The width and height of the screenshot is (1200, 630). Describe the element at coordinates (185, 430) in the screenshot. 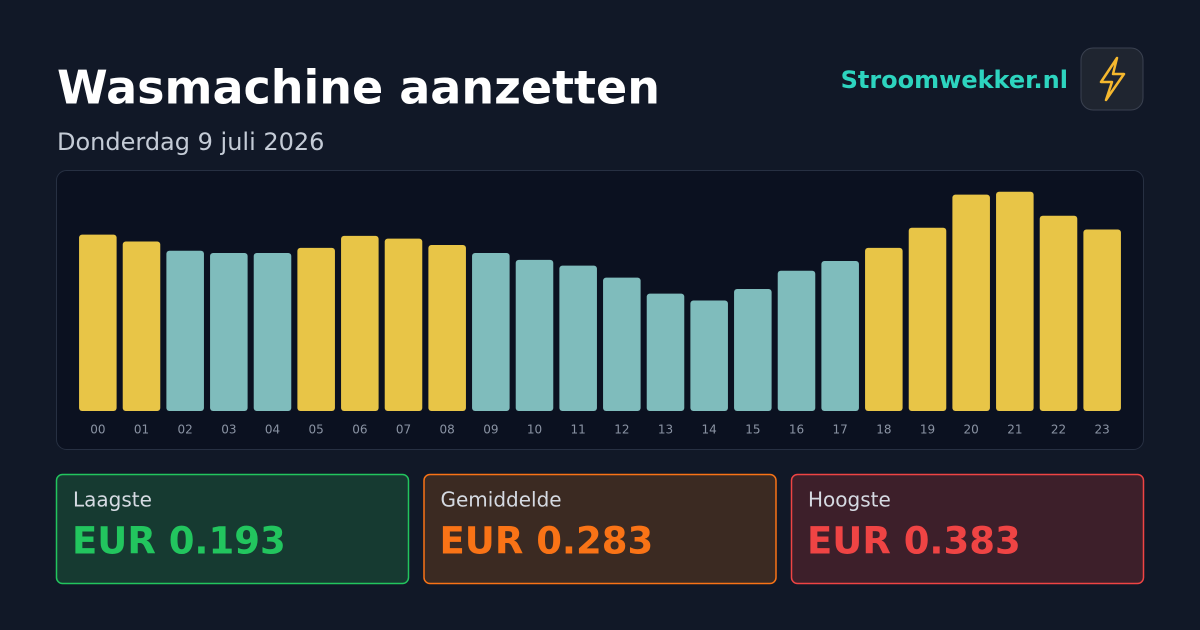

I see `x-tick-label: 02` at that location.